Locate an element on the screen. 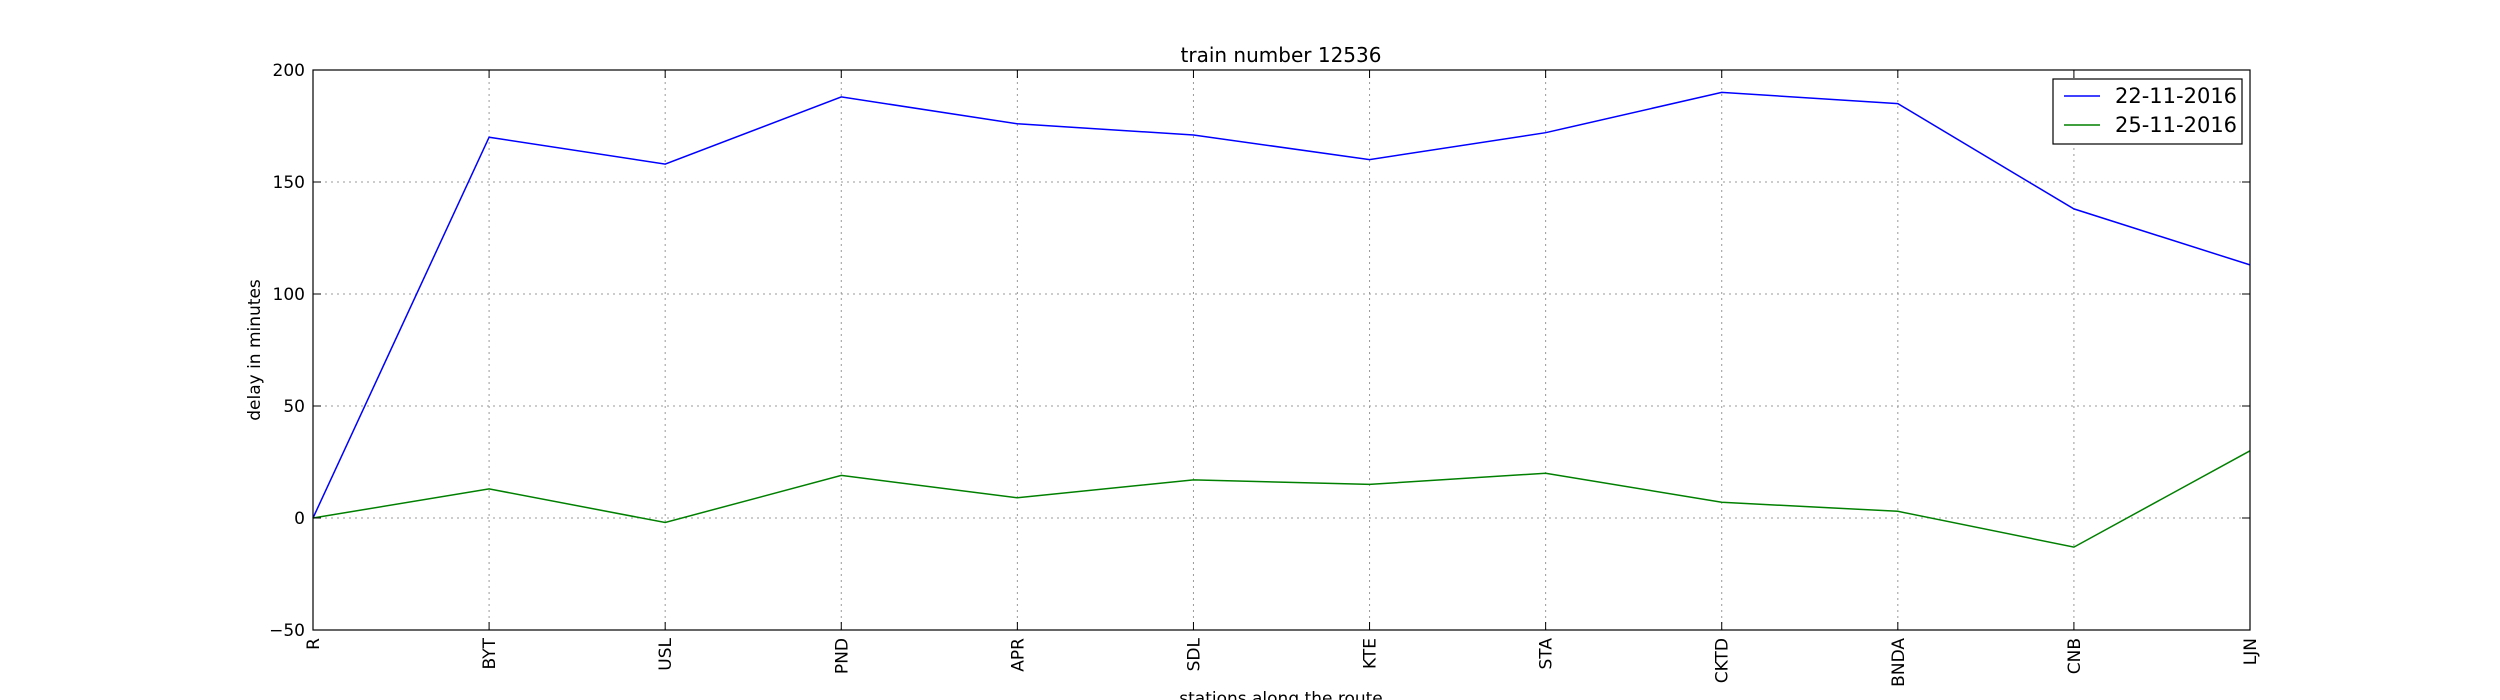  x-tick-label: BNDA is located at coordinates (1899, 662).